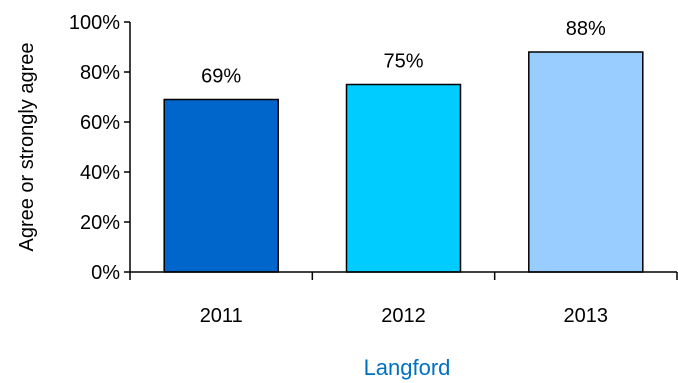  What do you see at coordinates (221, 316) in the screenshot?
I see `x-tick-label-2011: 2011` at bounding box center [221, 316].